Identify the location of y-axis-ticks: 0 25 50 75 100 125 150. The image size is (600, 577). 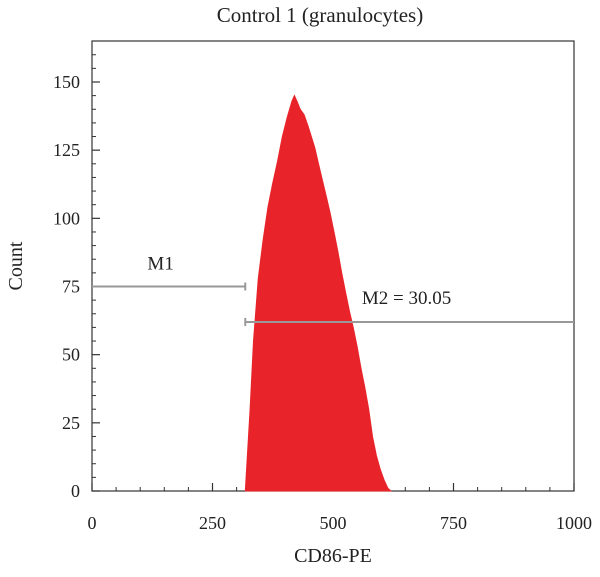
(76, 286).